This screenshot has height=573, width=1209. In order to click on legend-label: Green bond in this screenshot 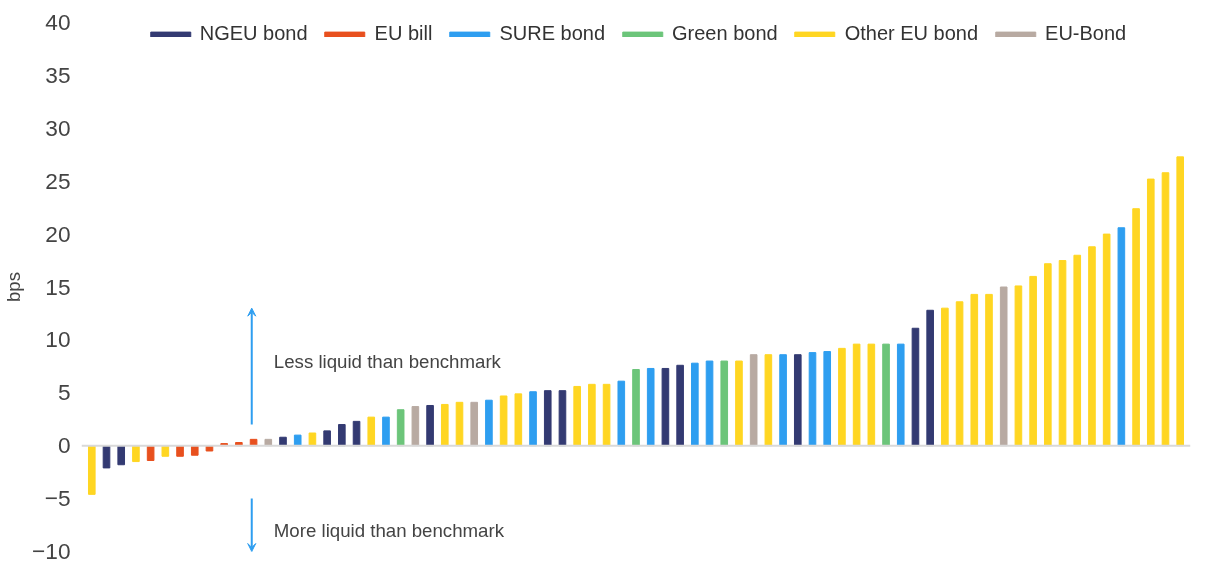, I will do `click(725, 33)`.